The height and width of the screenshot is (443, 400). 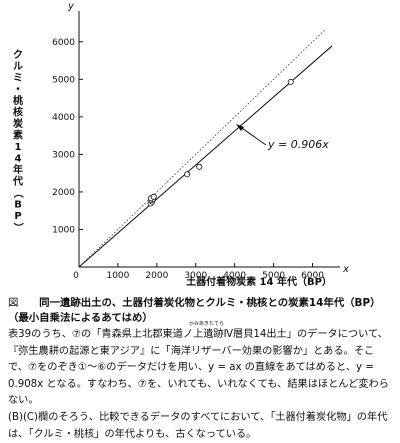 What do you see at coordinates (240, 127) in the screenshot?
I see `fit-label-arrowhead` at bounding box center [240, 127].